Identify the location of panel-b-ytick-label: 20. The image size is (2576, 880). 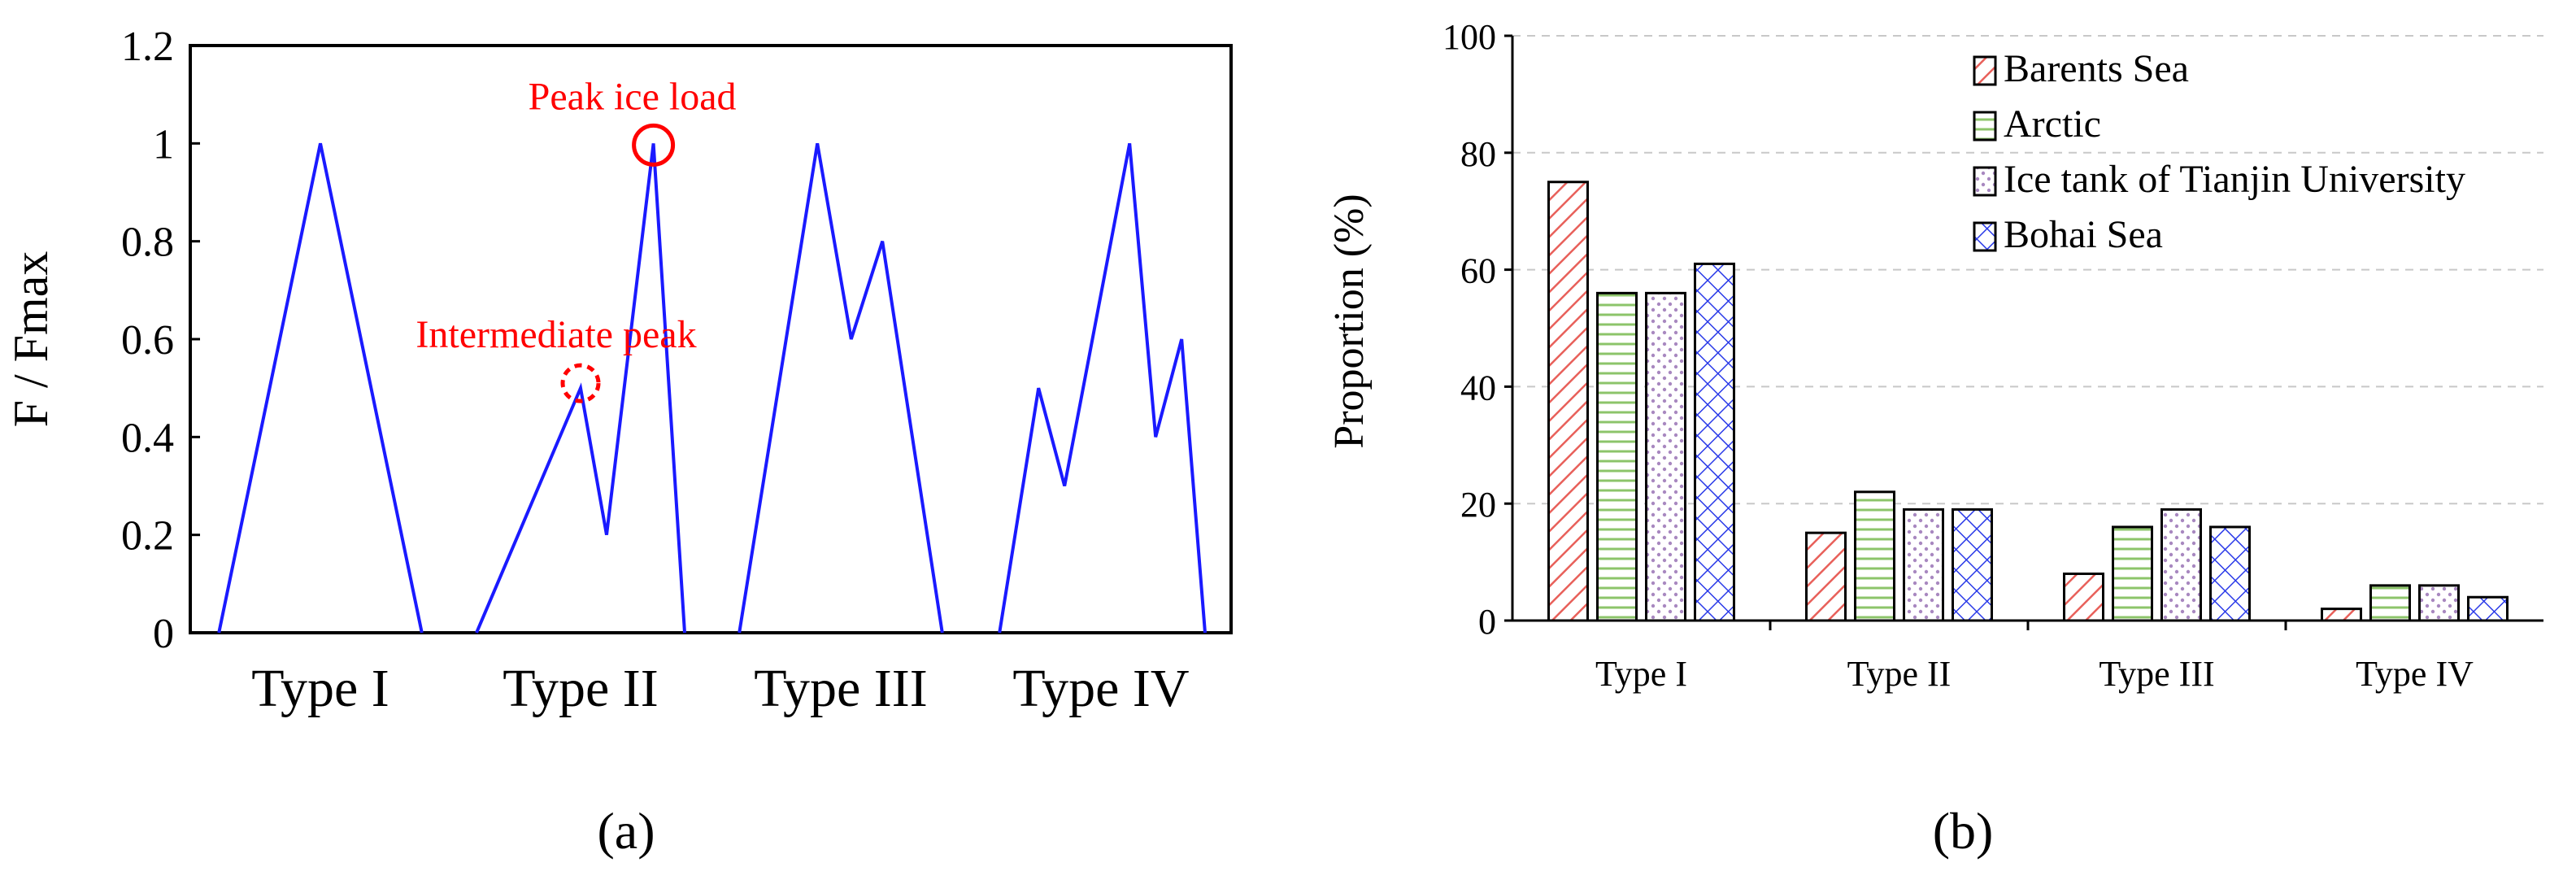
(1478, 505).